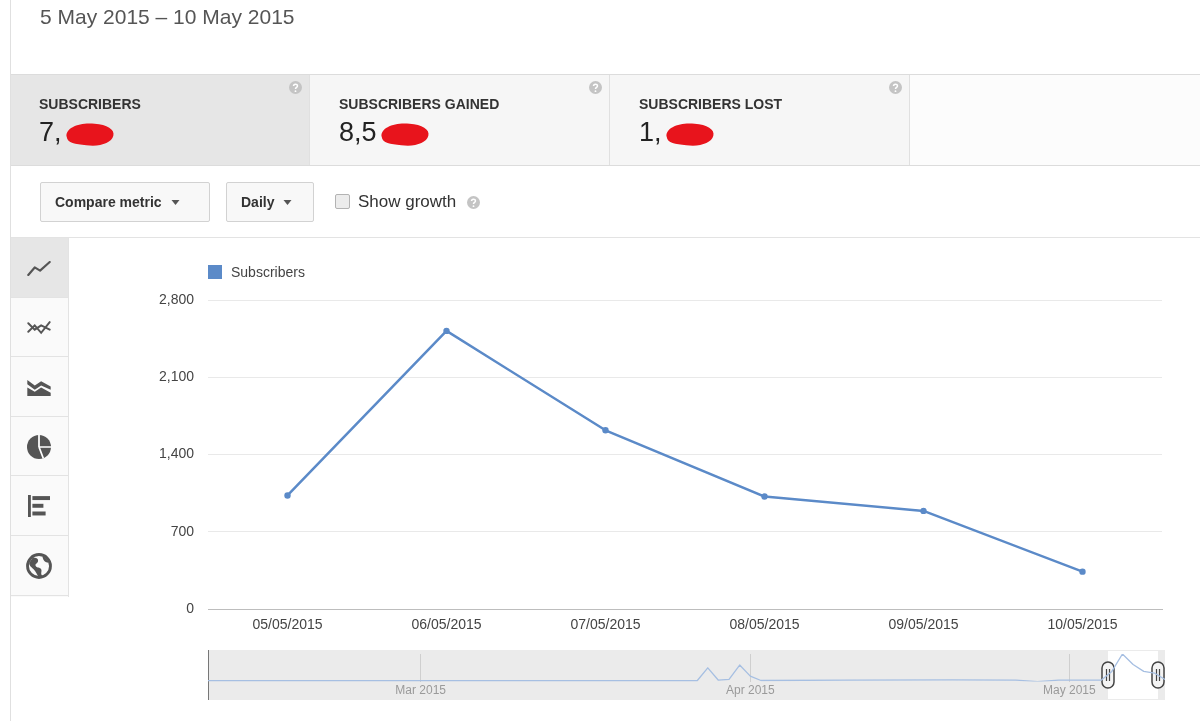 This screenshot has width=1200, height=721. I want to click on text: Show growth, so click(407, 202).